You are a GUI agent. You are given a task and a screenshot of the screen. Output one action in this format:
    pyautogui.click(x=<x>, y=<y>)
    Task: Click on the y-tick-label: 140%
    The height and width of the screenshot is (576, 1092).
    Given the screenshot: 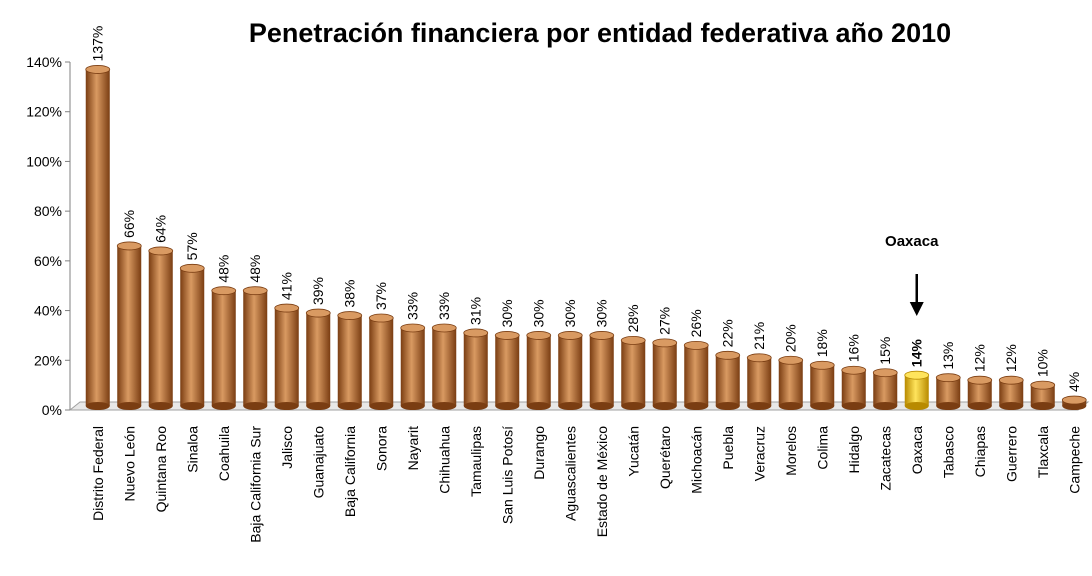 What is the action you would take?
    pyautogui.click(x=44, y=62)
    